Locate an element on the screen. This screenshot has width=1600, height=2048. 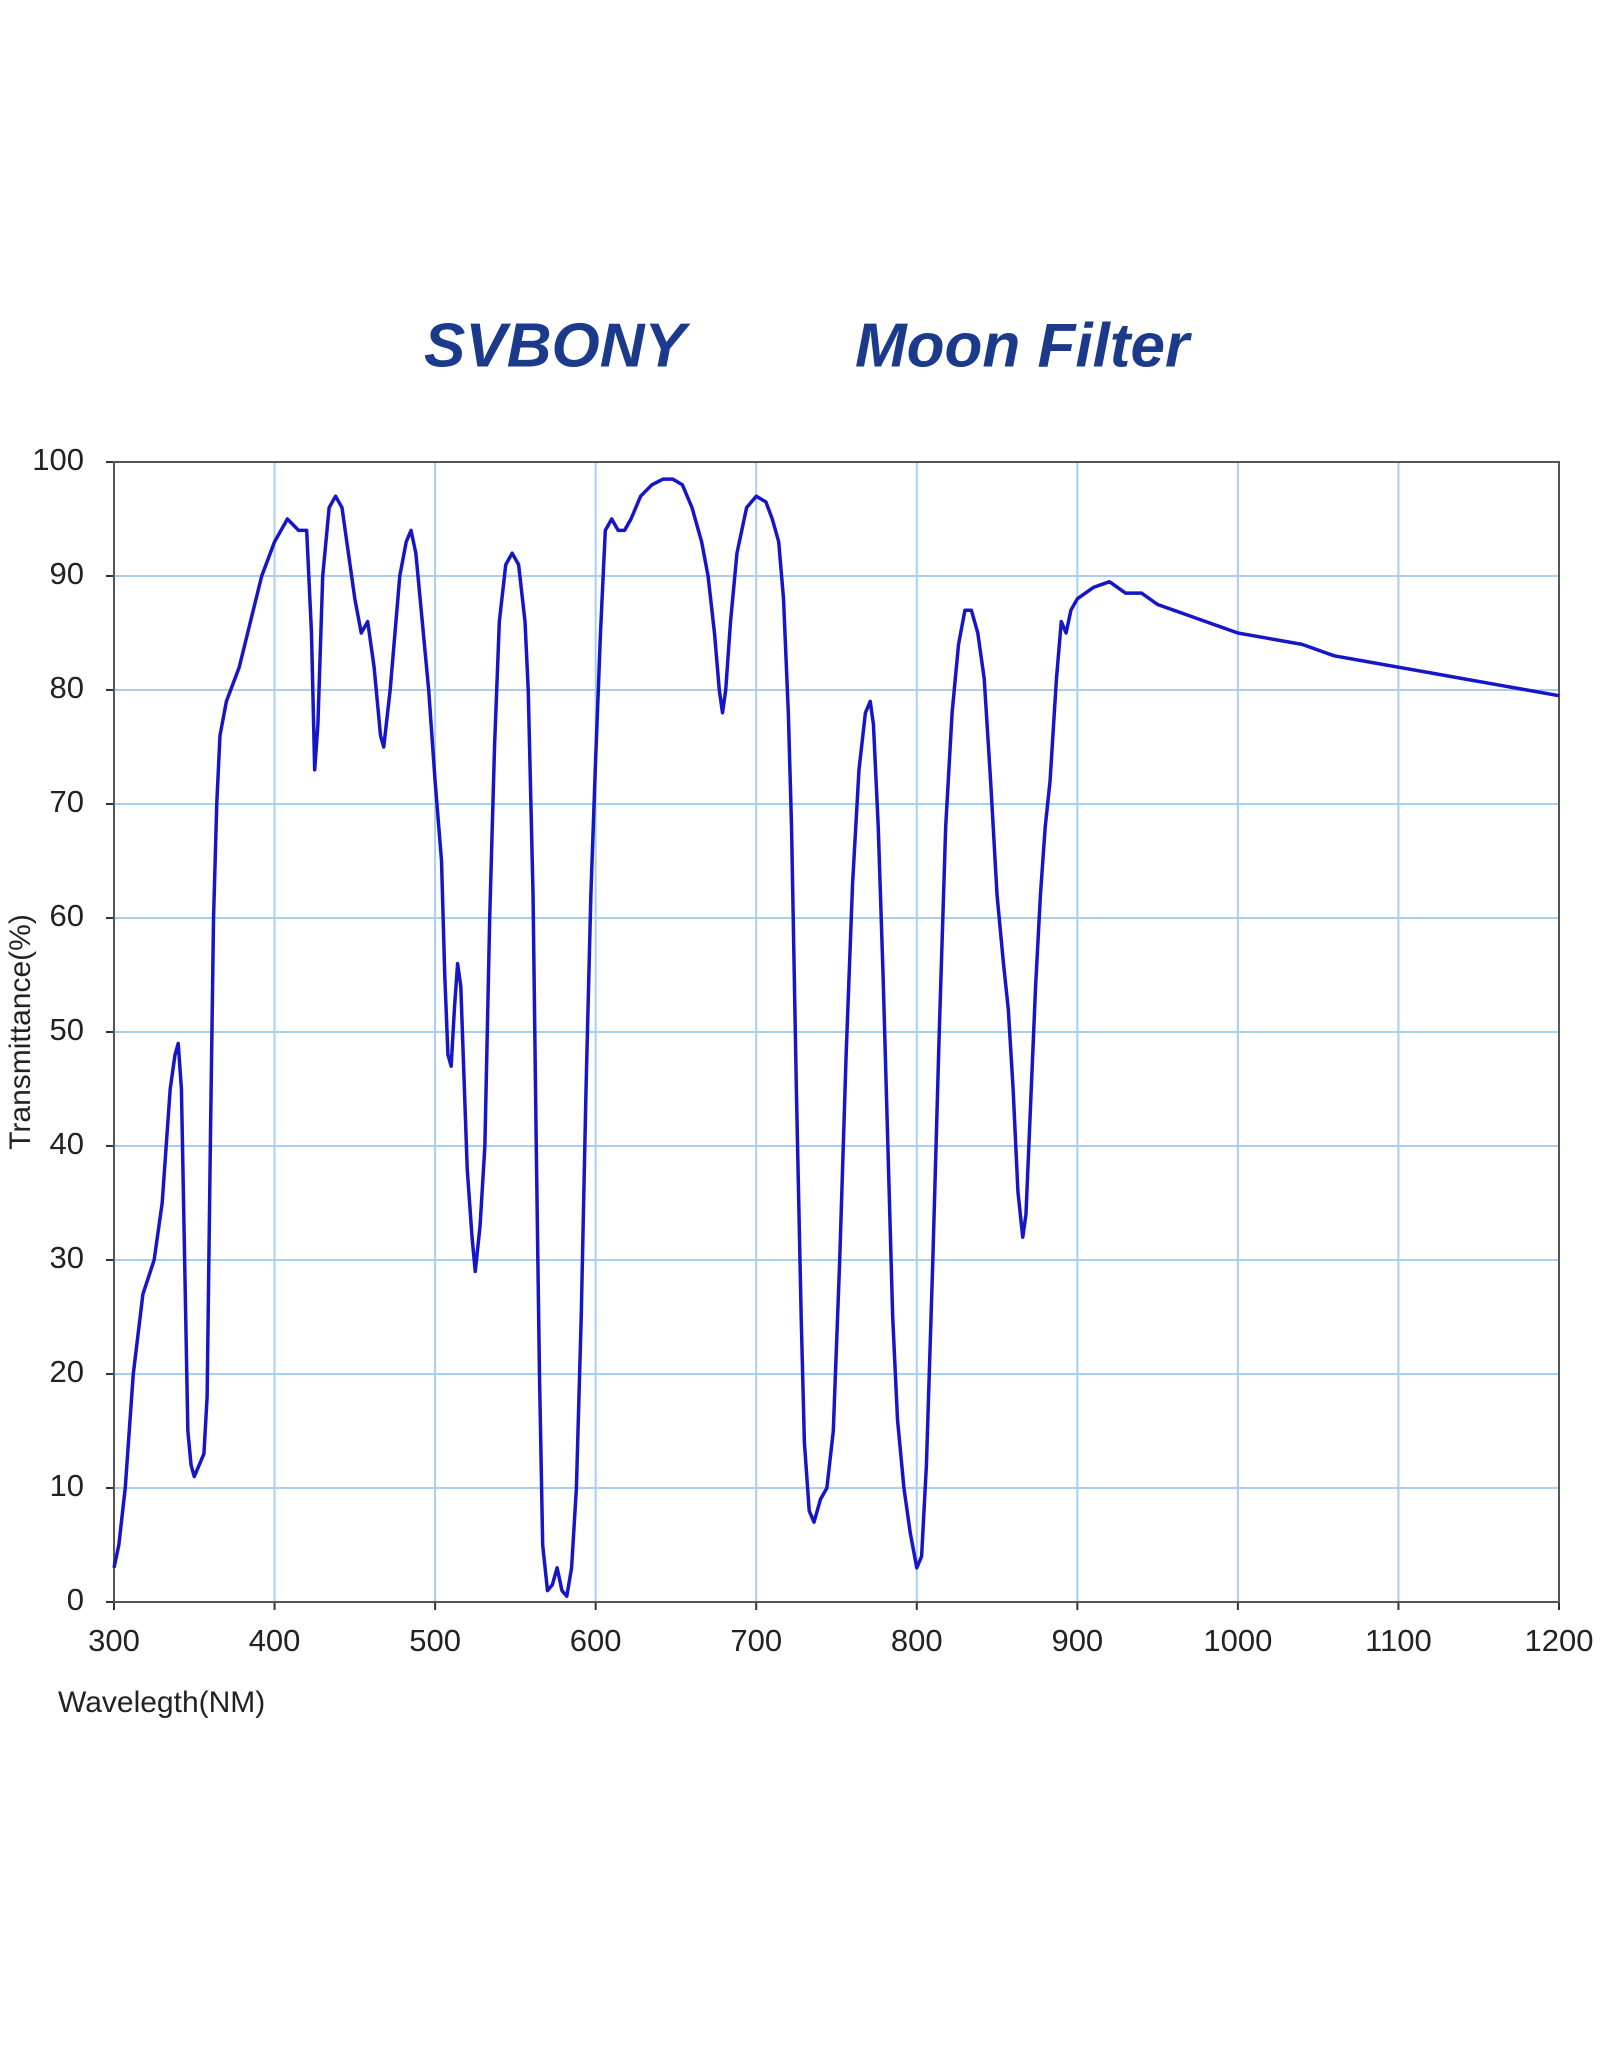
x-tick-label: 400 is located at coordinates (275, 1640).